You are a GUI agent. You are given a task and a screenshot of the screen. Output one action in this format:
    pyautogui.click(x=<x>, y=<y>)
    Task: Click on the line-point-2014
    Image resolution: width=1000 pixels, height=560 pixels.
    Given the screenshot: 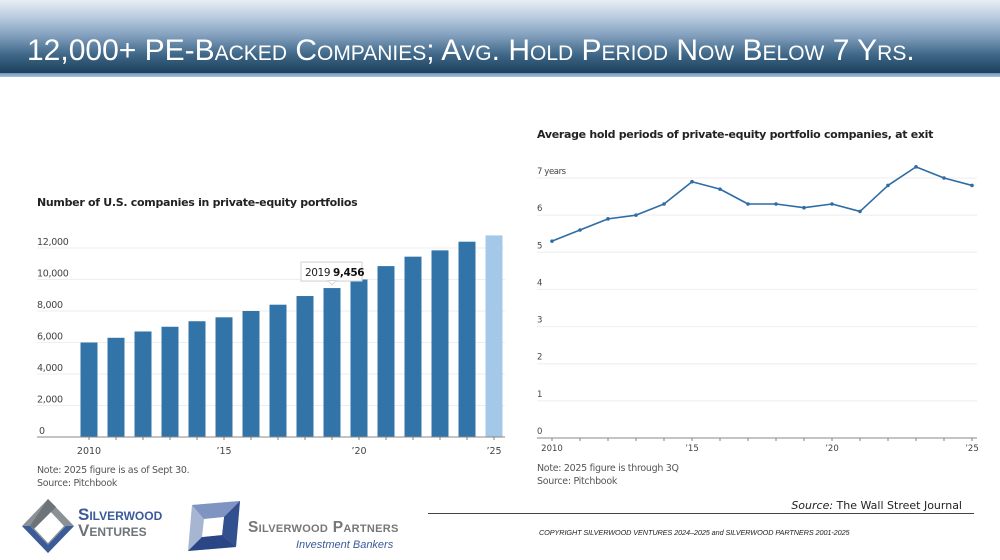 What is the action you would take?
    pyautogui.click(x=664, y=204)
    